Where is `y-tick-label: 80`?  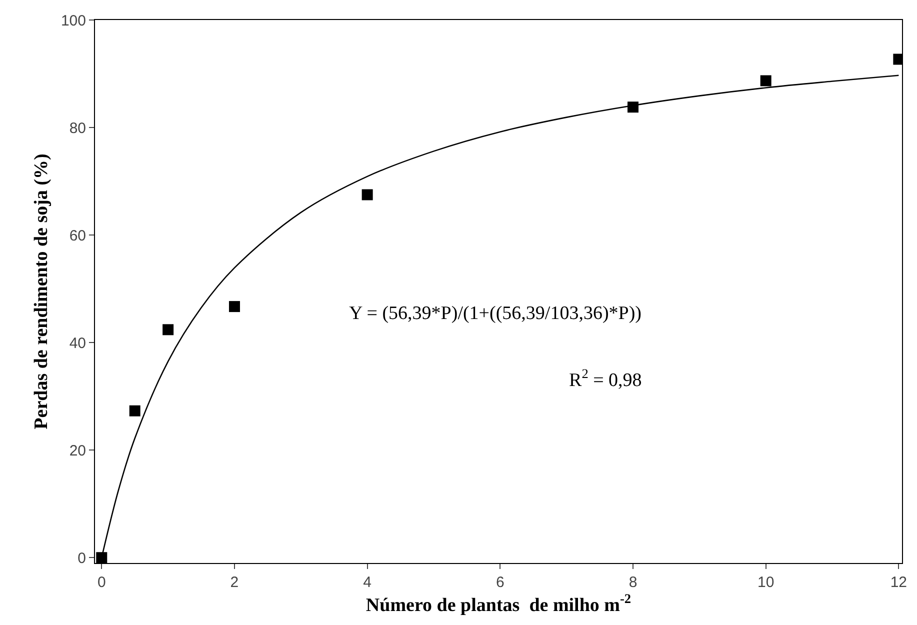
y-tick-label: 80 is located at coordinates (77, 128).